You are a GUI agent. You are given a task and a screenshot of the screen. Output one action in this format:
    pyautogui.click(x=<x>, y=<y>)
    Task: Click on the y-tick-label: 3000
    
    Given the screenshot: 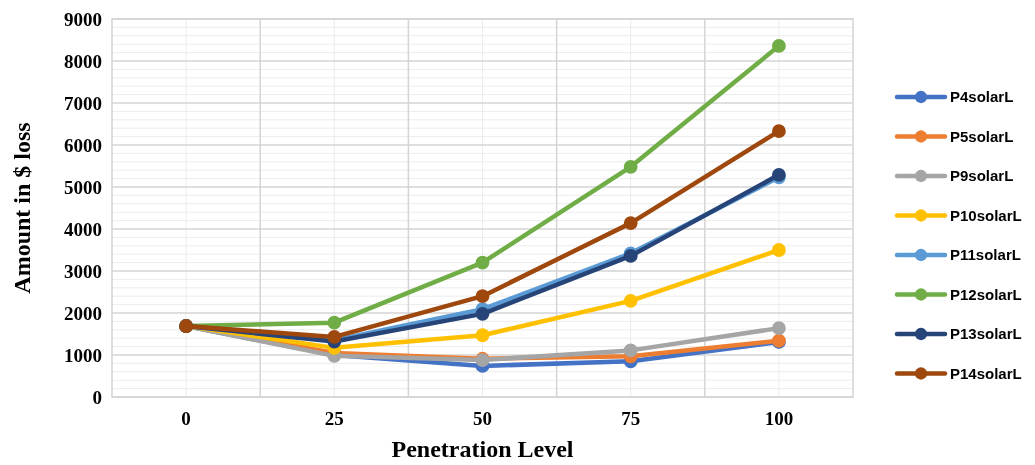 What is the action you would take?
    pyautogui.click(x=83, y=271)
    